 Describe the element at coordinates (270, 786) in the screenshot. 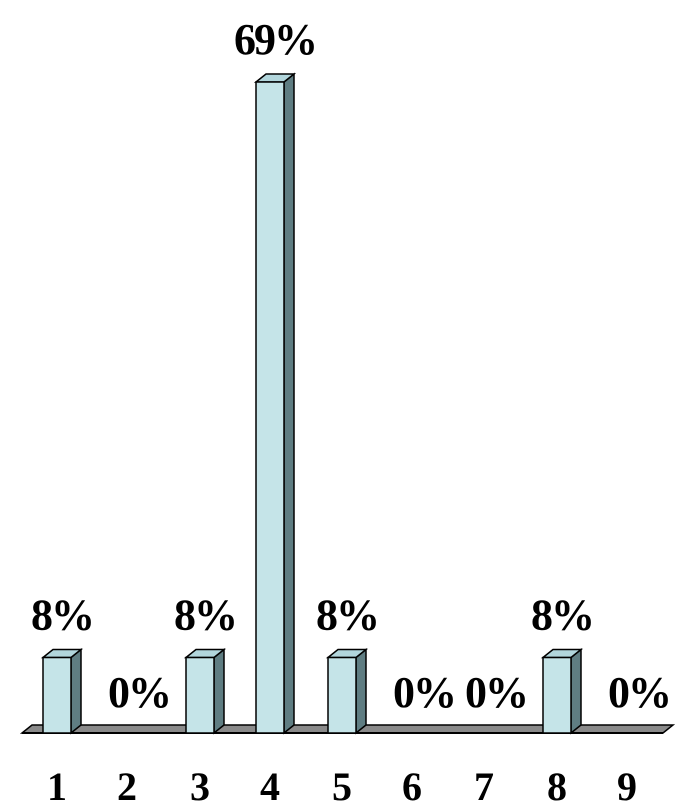

I see `x-tick-label: 4` at that location.